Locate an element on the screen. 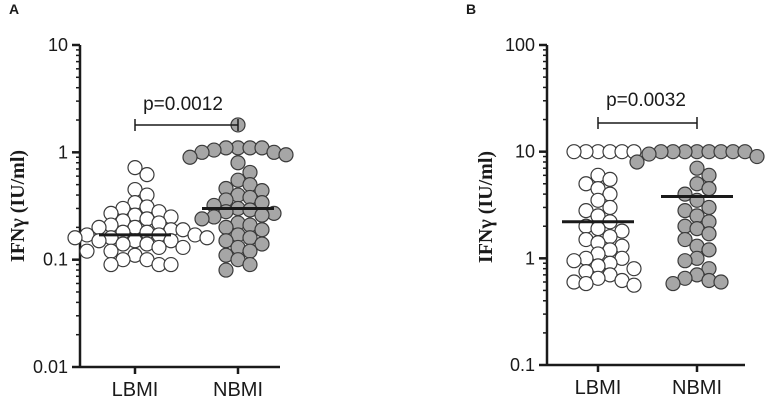 Image resolution: width=765 pixels, height=408 pixels. panel-b-x-axis: LBMI NBMI is located at coordinates (646, 381).